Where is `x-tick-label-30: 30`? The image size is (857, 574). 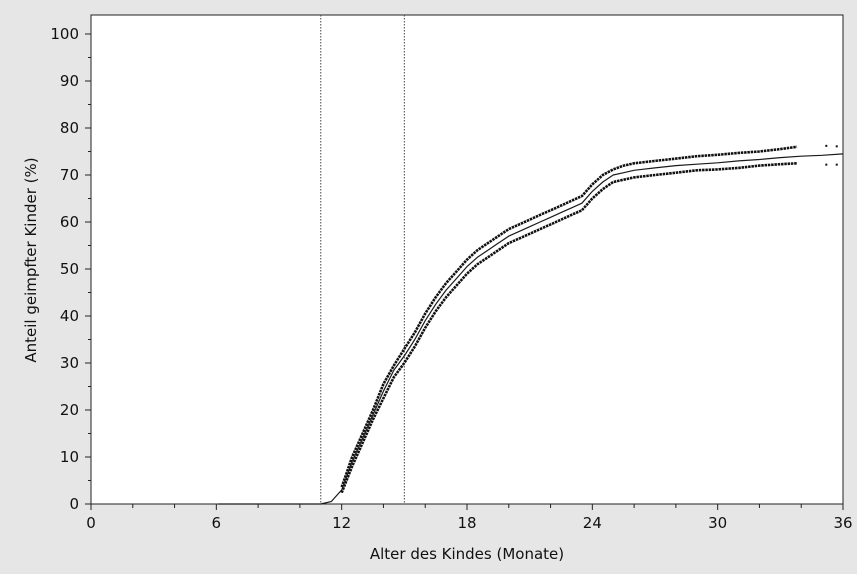 x-tick-label-30: 30 is located at coordinates (717, 523).